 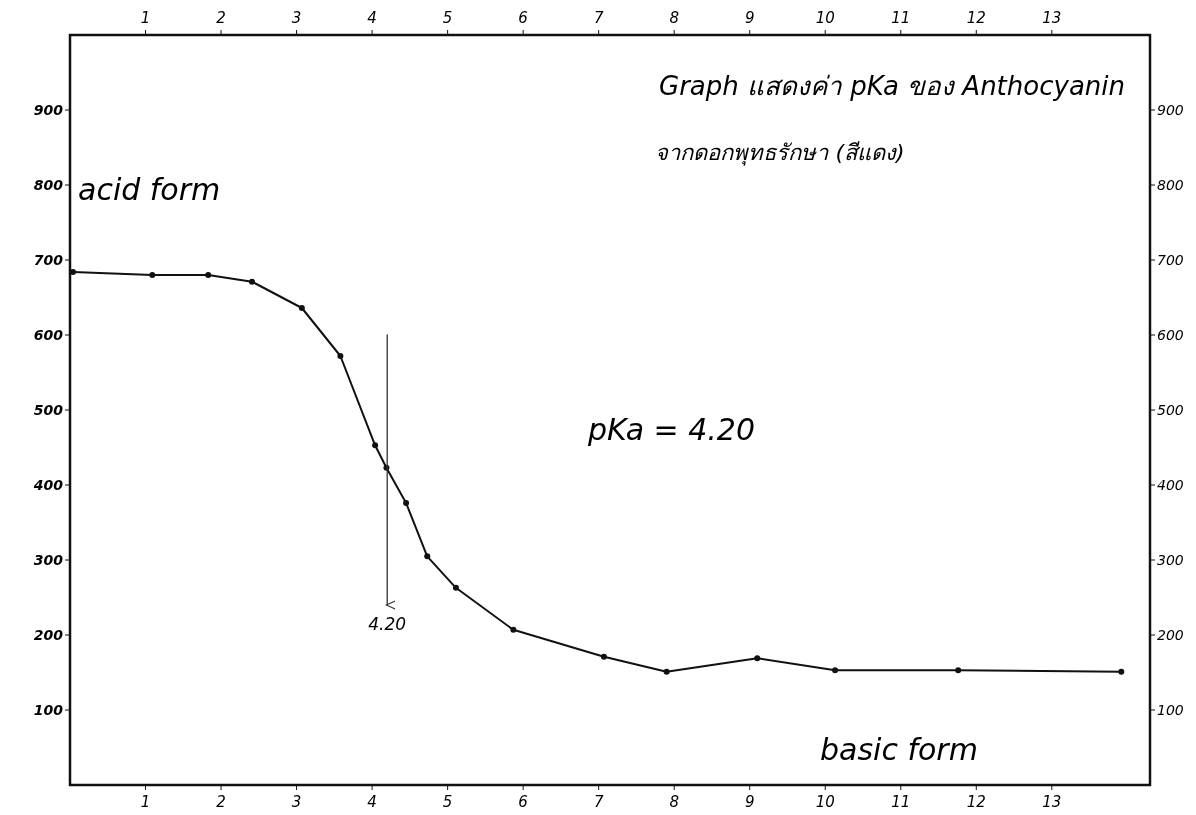 I want to click on y-tick-label: 200, so click(x=48, y=635).